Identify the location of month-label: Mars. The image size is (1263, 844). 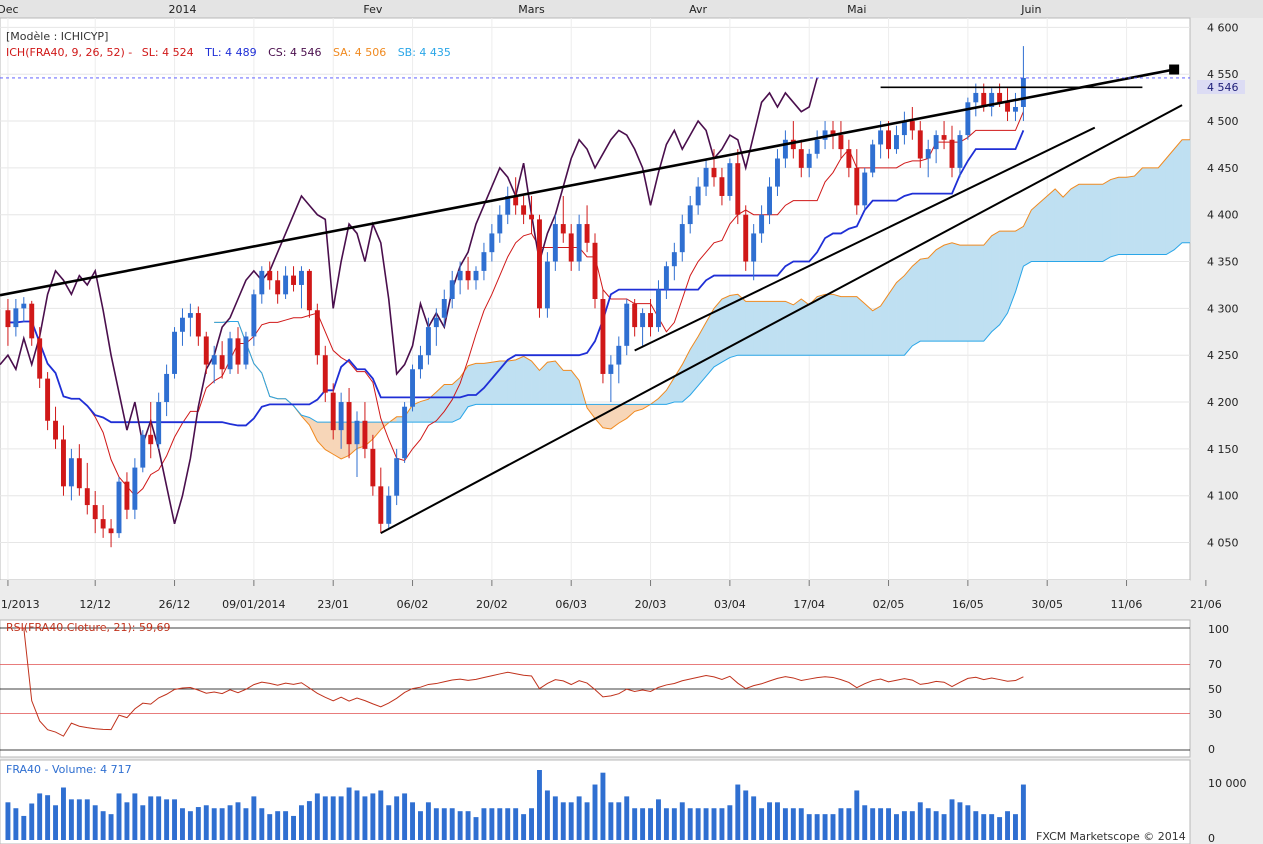
(531, 9).